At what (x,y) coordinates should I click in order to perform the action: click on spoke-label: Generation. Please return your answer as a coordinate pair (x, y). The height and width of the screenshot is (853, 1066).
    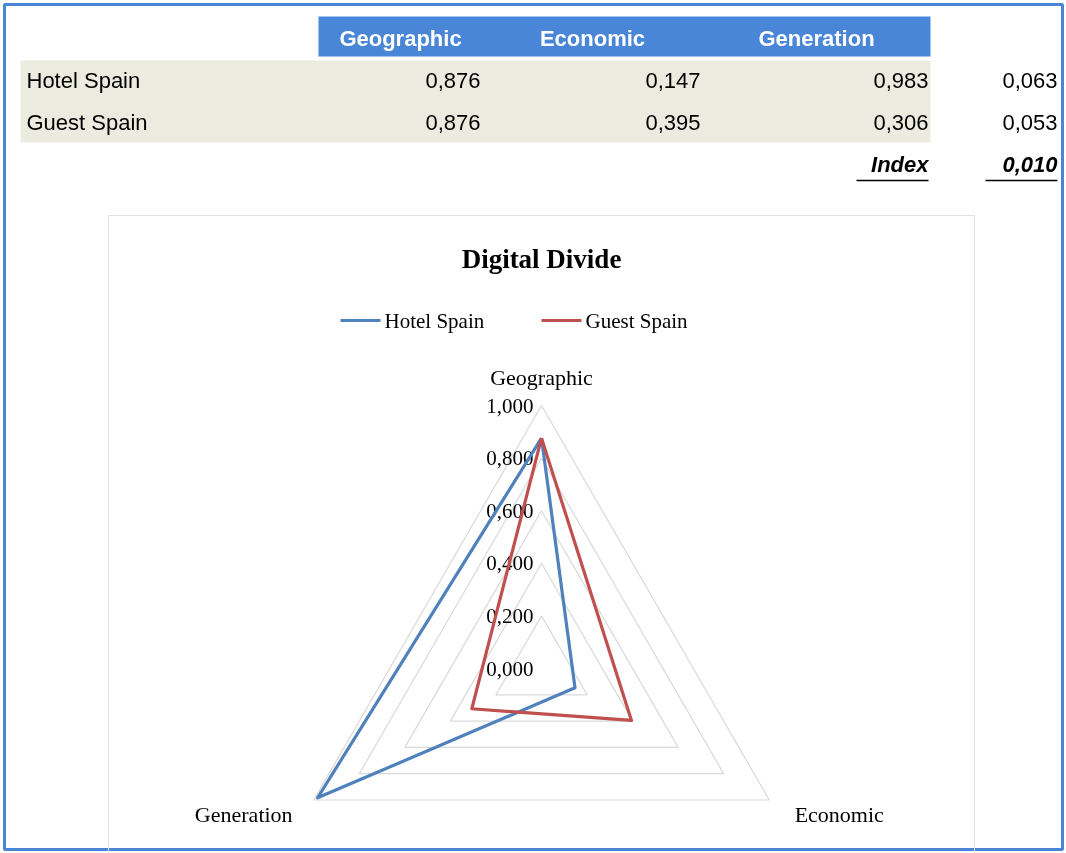
    Looking at the image, I should click on (243, 814).